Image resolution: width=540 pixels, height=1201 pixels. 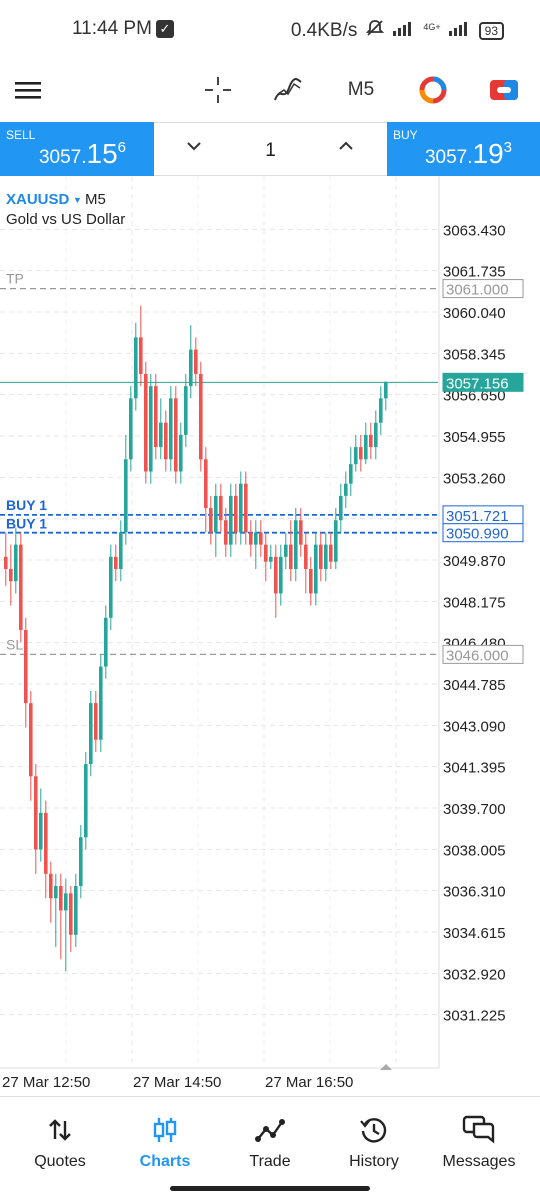 I want to click on nav-trade: Trade, so click(x=270, y=1142).